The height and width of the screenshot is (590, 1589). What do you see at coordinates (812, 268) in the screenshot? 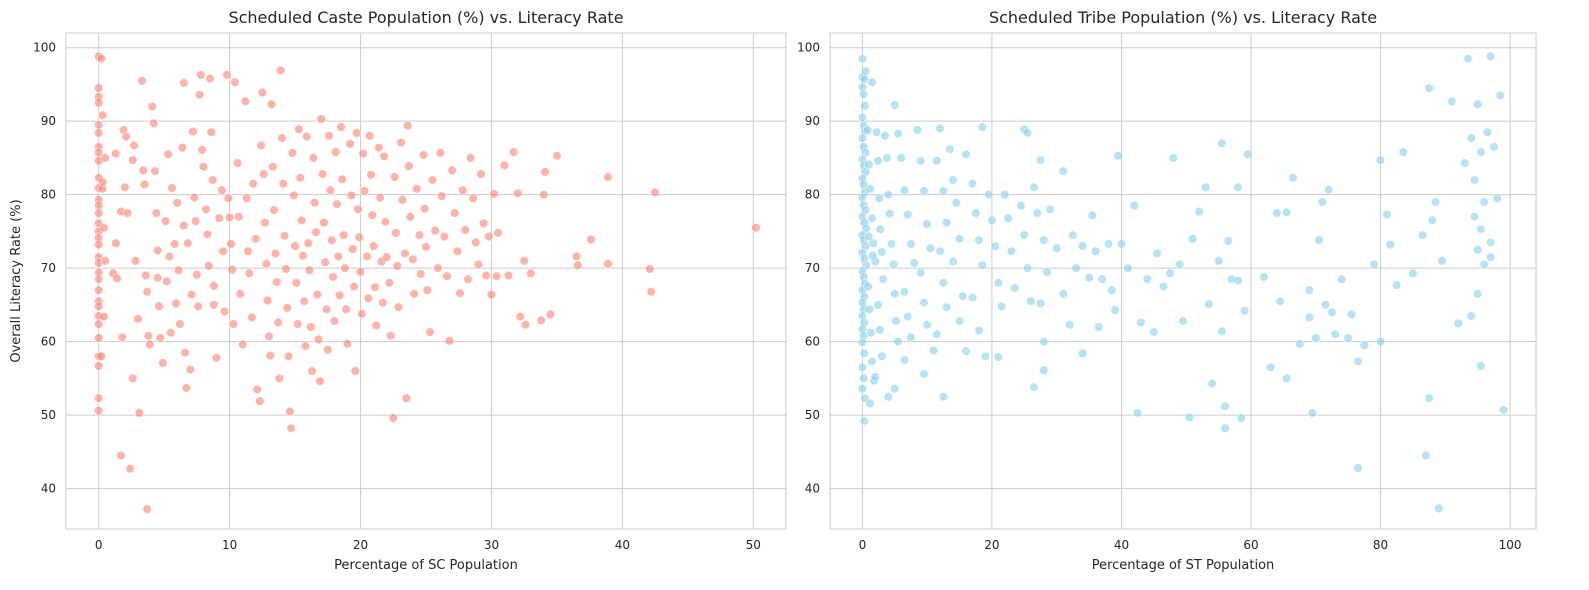
I see `st-y-tick-label: 70` at bounding box center [812, 268].